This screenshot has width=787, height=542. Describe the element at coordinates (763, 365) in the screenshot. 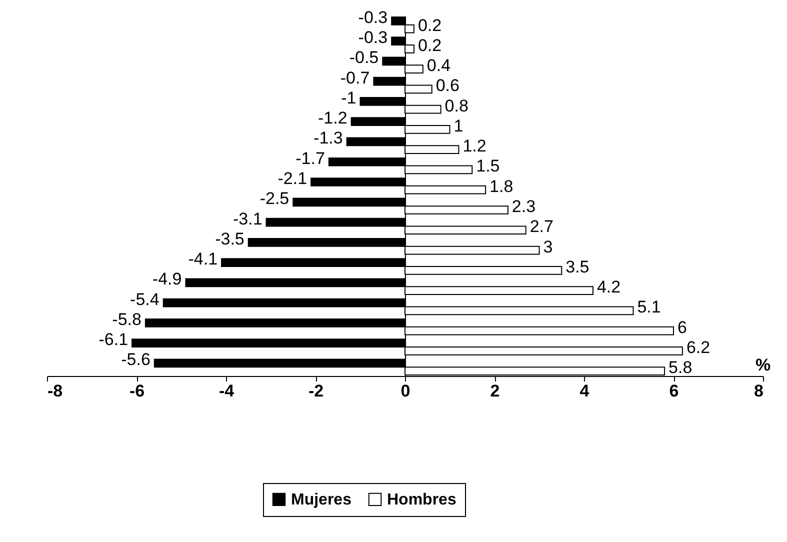

I see `x-axis-title: %` at that location.